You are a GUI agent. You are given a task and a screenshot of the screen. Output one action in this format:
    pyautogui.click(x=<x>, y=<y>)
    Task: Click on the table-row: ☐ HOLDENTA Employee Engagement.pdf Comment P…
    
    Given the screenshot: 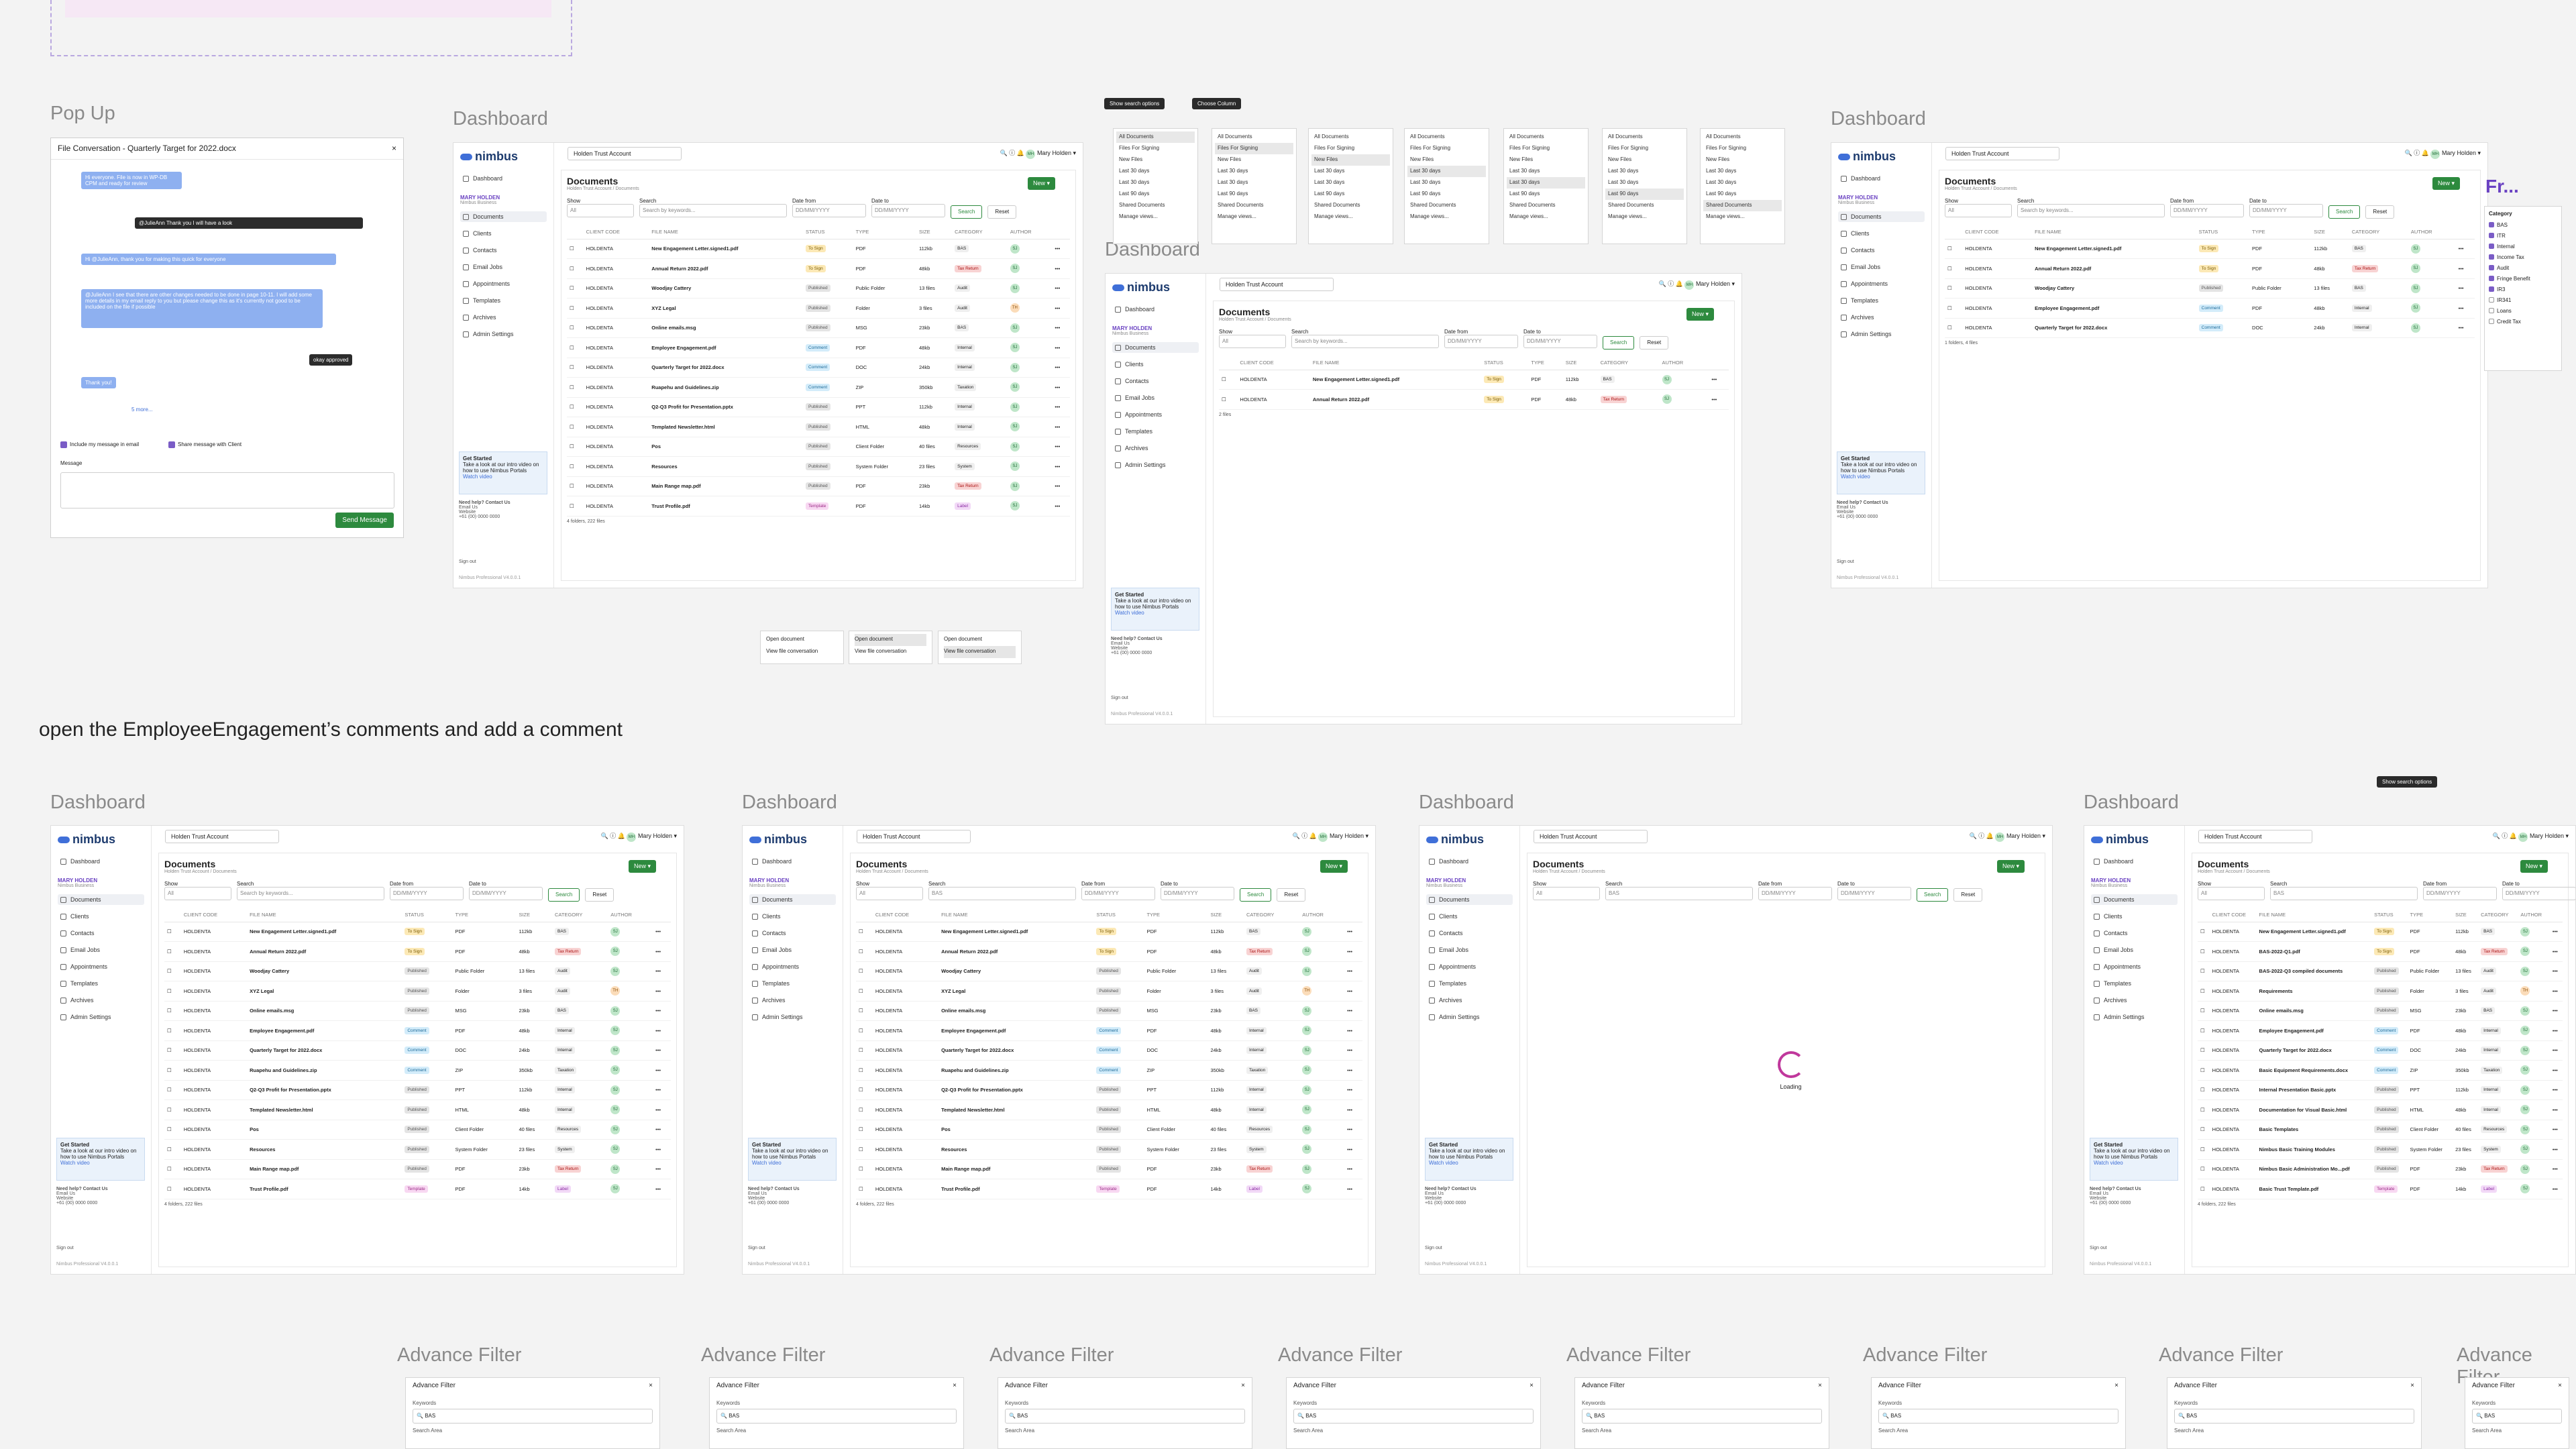 What is the action you would take?
    pyautogui.click(x=417, y=1030)
    